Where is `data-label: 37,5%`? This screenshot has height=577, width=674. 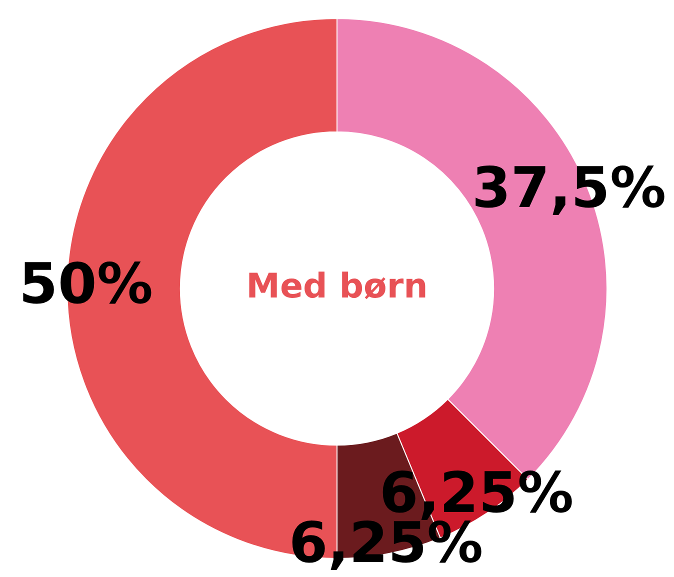 data-label: 37,5% is located at coordinates (569, 188).